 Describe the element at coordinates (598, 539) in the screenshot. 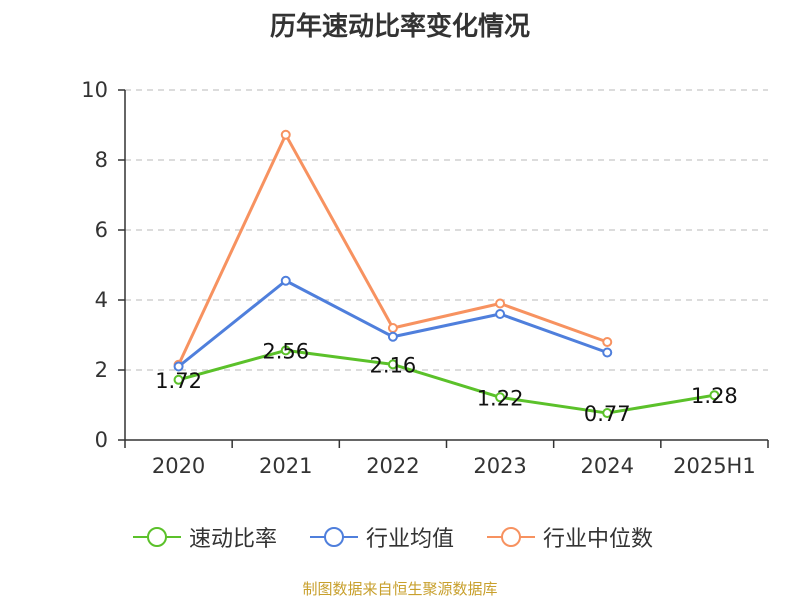

I see `legend-label: 行业中位数` at that location.